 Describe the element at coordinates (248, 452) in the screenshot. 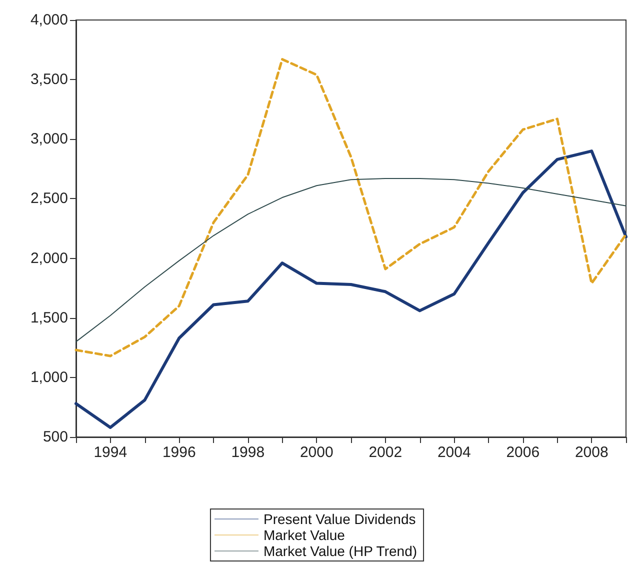

I see `x-tick-label: 1998` at that location.